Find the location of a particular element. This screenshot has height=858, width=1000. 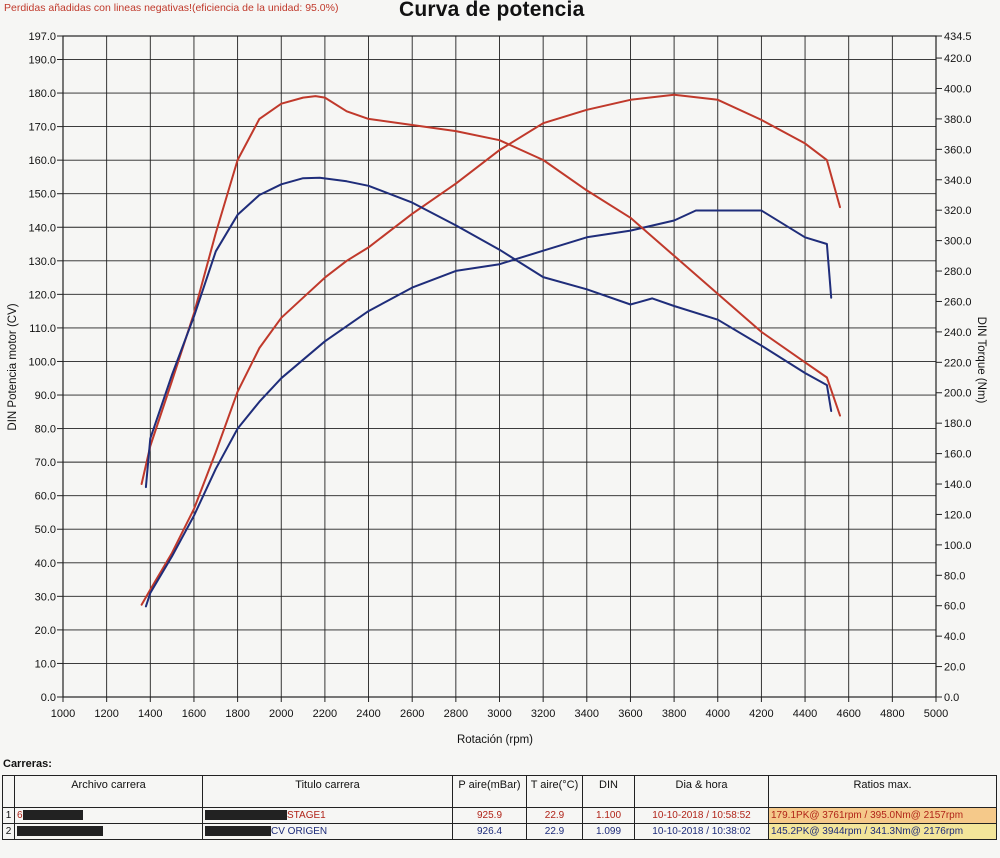

col-din: DIN is located at coordinates (608, 791).